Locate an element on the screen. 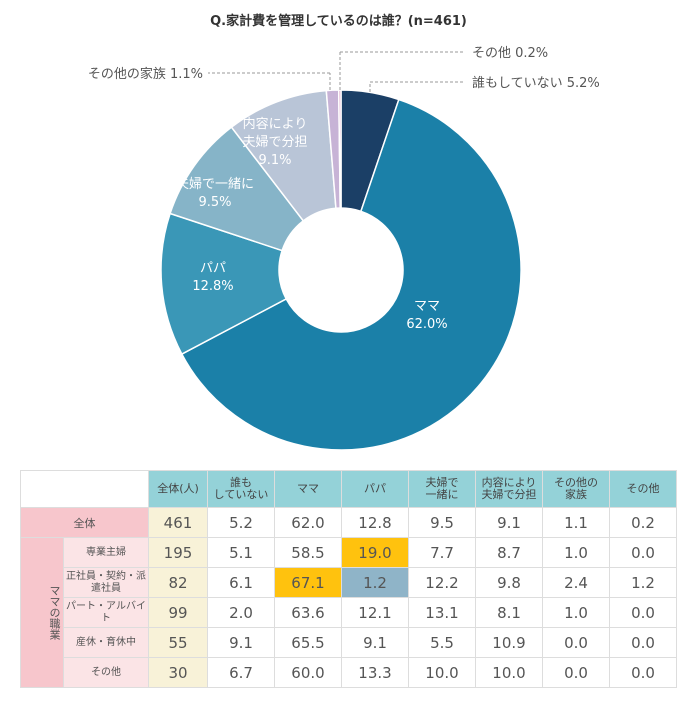  table-cell: 195 is located at coordinates (178, 552).